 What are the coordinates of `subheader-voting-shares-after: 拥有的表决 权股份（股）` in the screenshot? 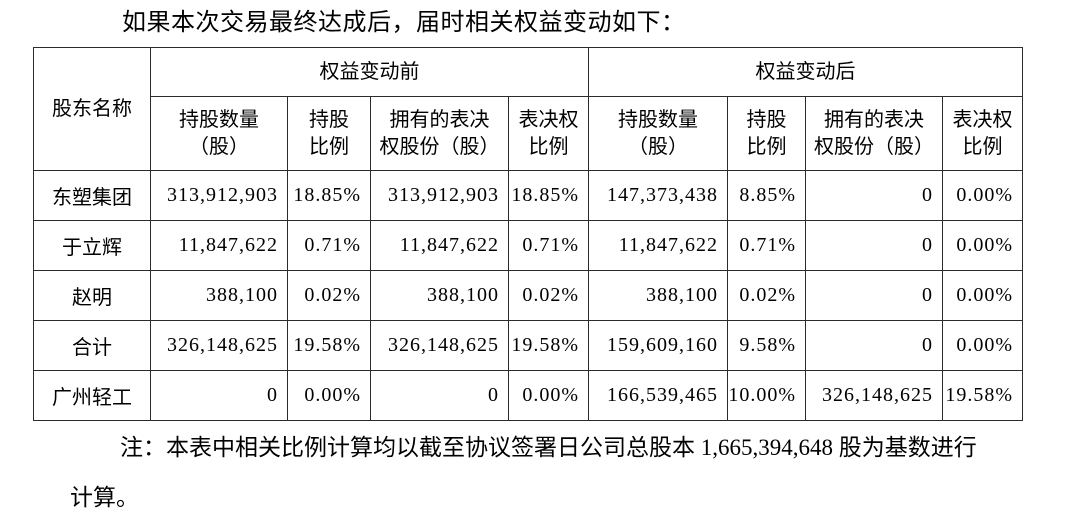 It's located at (874, 133).